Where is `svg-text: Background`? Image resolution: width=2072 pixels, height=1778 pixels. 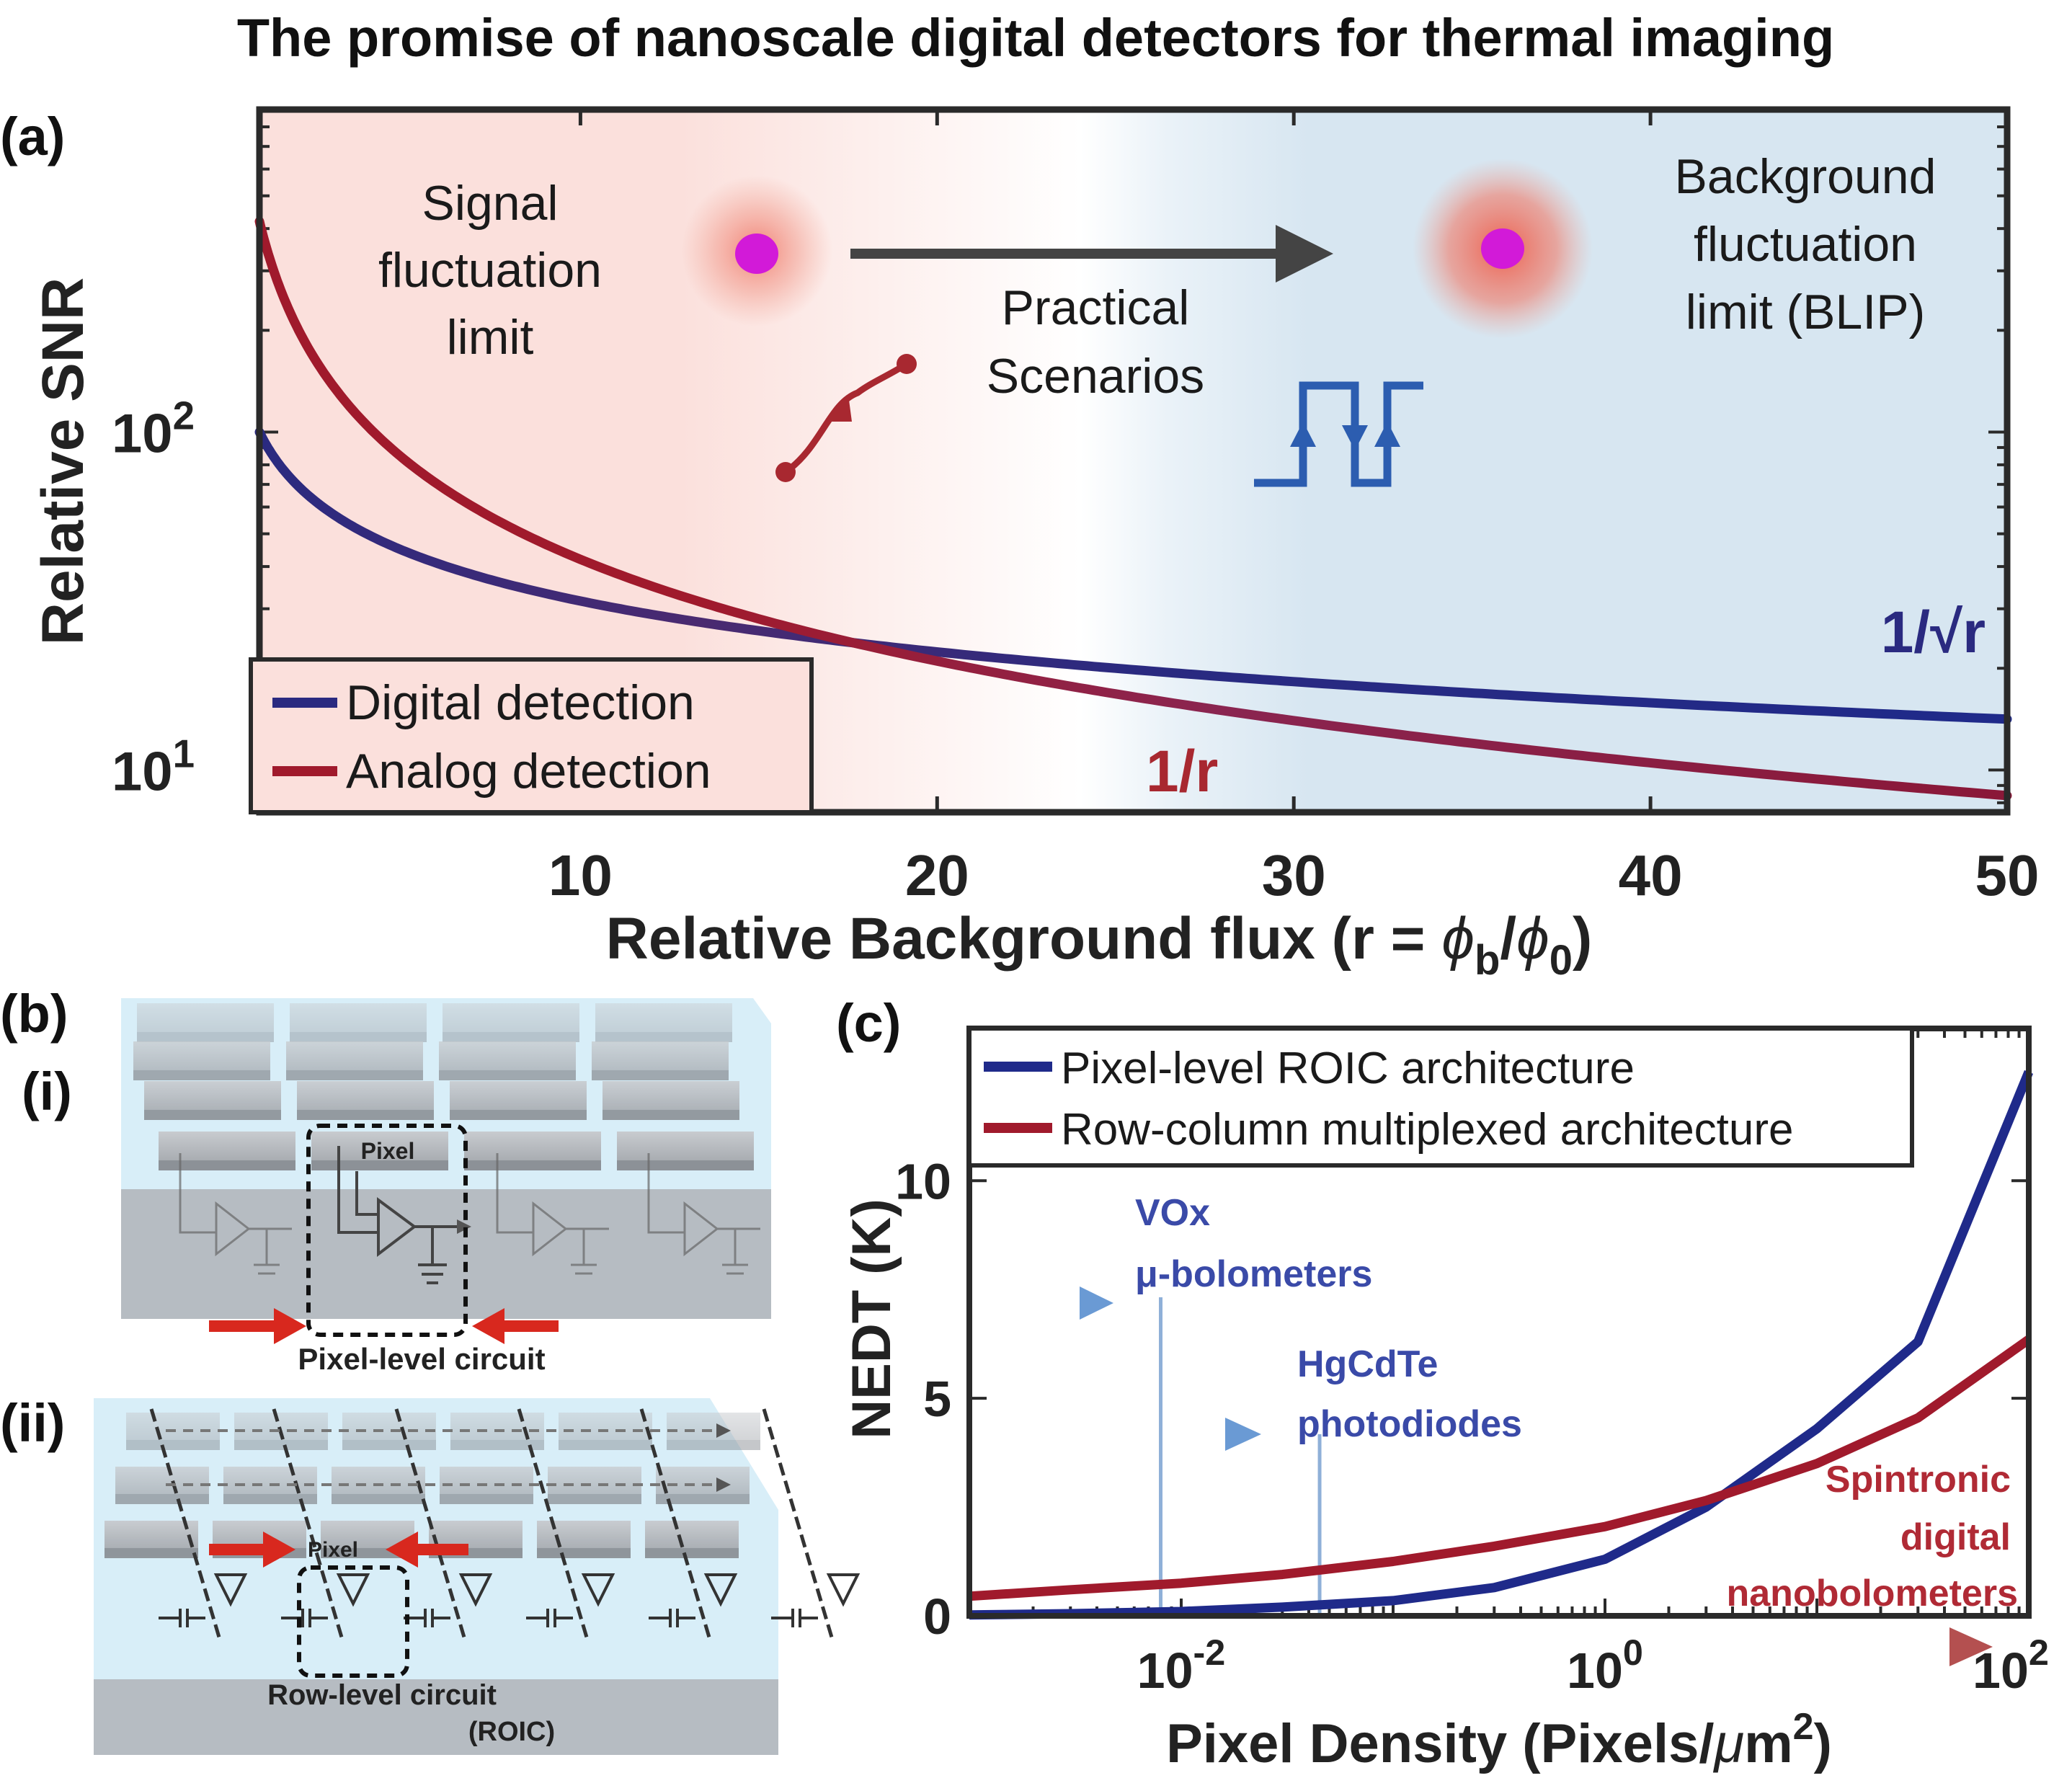 svg-text: Background is located at coordinates (1806, 176).